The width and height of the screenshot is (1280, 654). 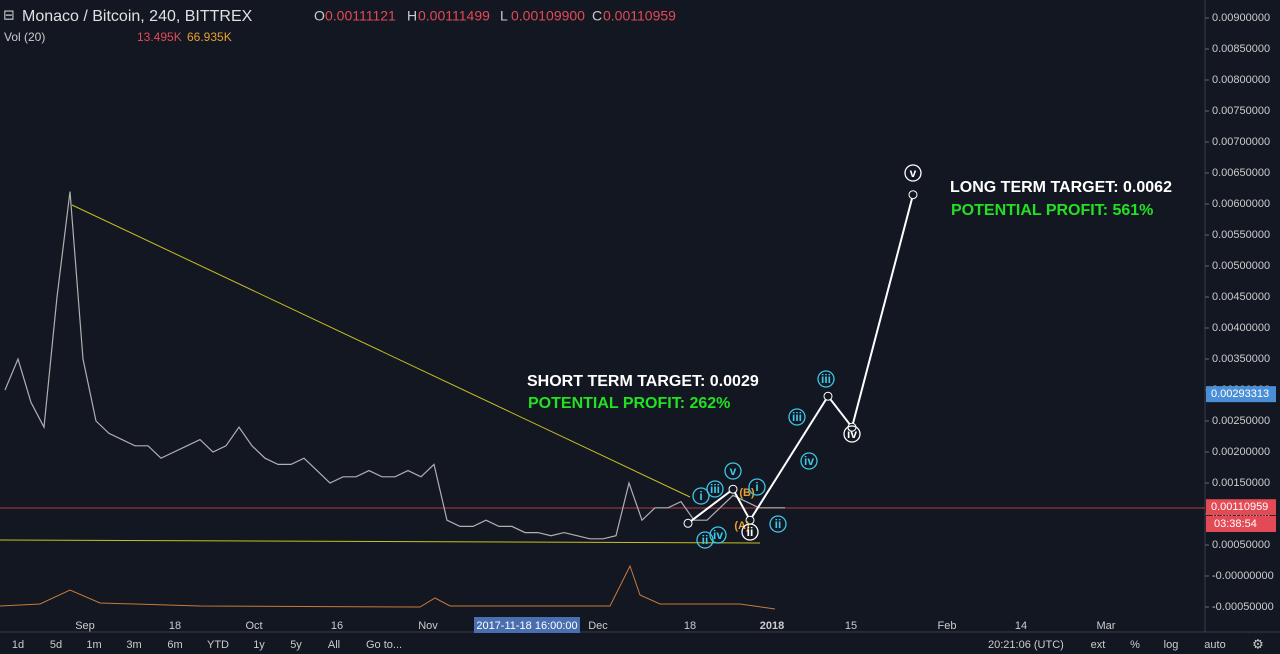 What do you see at coordinates (137, 16) in the screenshot?
I see `symbol: Monaco / Bitcoin, 240, BITTREX` at bounding box center [137, 16].